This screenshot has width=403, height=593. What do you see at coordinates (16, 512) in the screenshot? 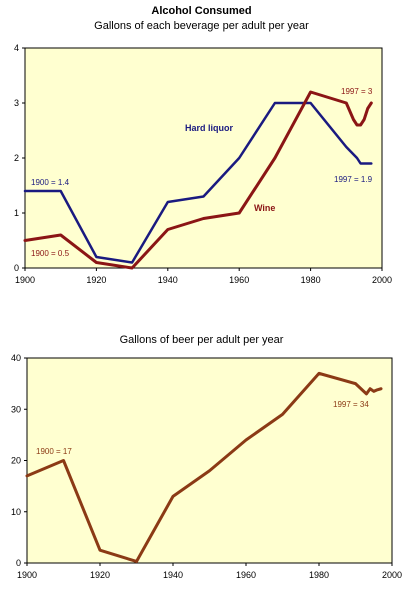
I see `beer-y-tick-label: 10` at bounding box center [16, 512].